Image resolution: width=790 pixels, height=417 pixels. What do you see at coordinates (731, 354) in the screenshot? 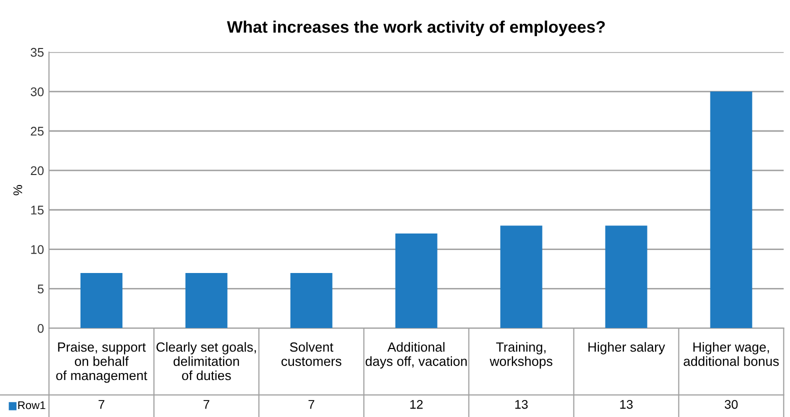
I see `x-tick-label: Higher wage, additional bonus` at bounding box center [731, 354].